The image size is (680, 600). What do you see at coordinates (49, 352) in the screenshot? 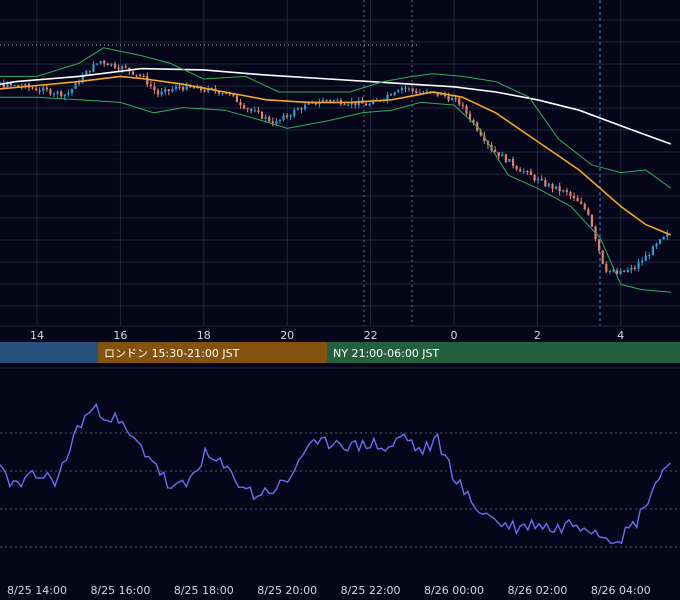
I see `session-tokyo-block` at bounding box center [49, 352].